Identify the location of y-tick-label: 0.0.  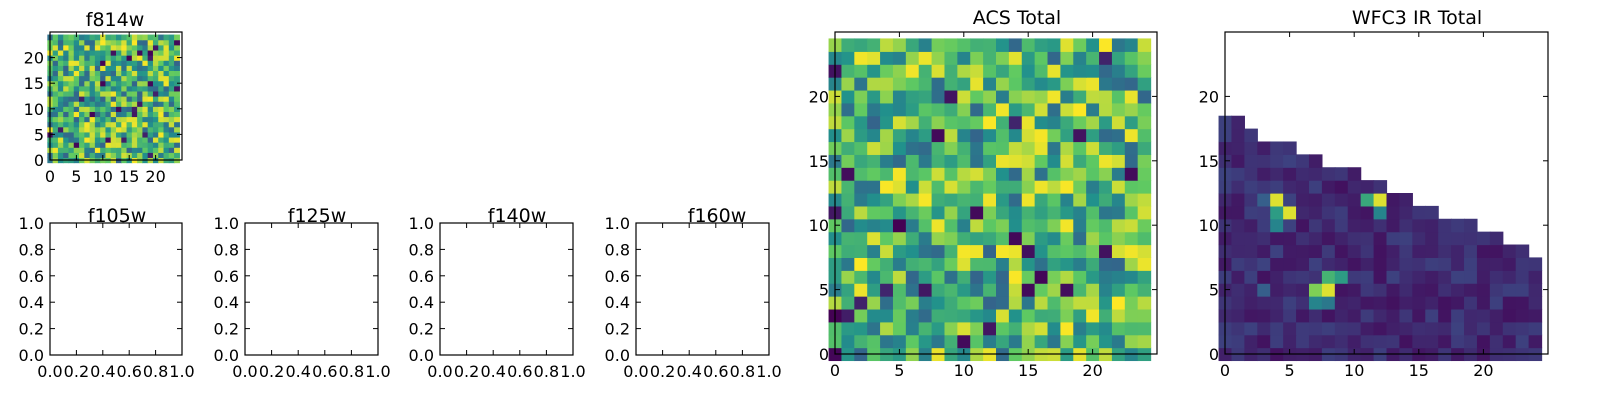
(617, 355).